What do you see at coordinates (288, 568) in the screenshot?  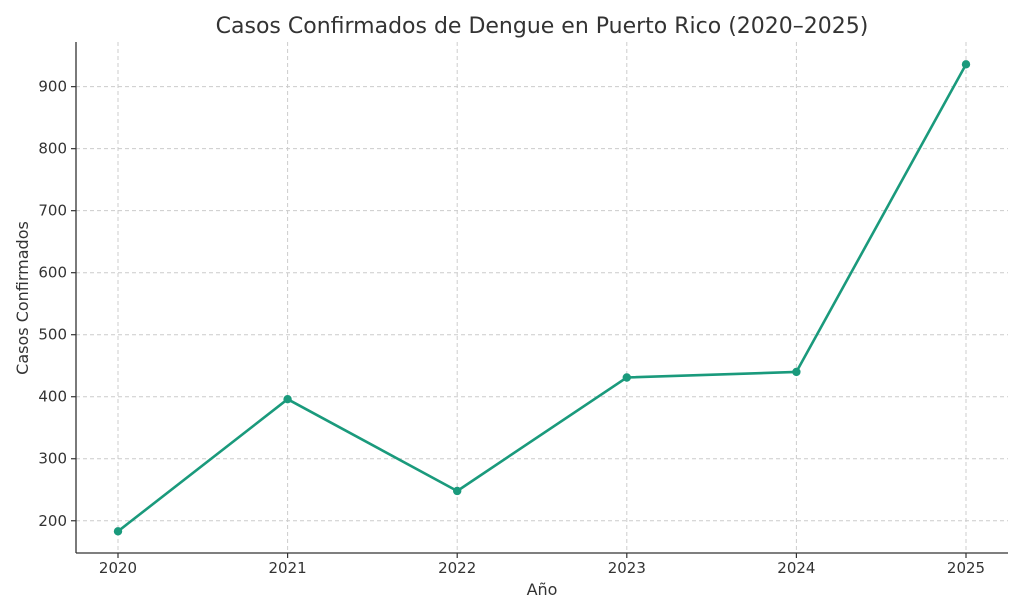 I see `x-tick-label: 2021` at bounding box center [288, 568].